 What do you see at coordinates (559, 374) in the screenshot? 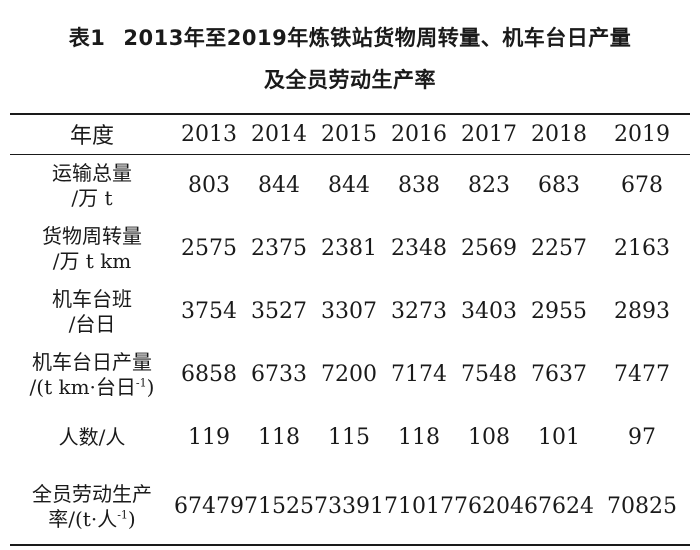
I see `table-cell: 7637` at bounding box center [559, 374].